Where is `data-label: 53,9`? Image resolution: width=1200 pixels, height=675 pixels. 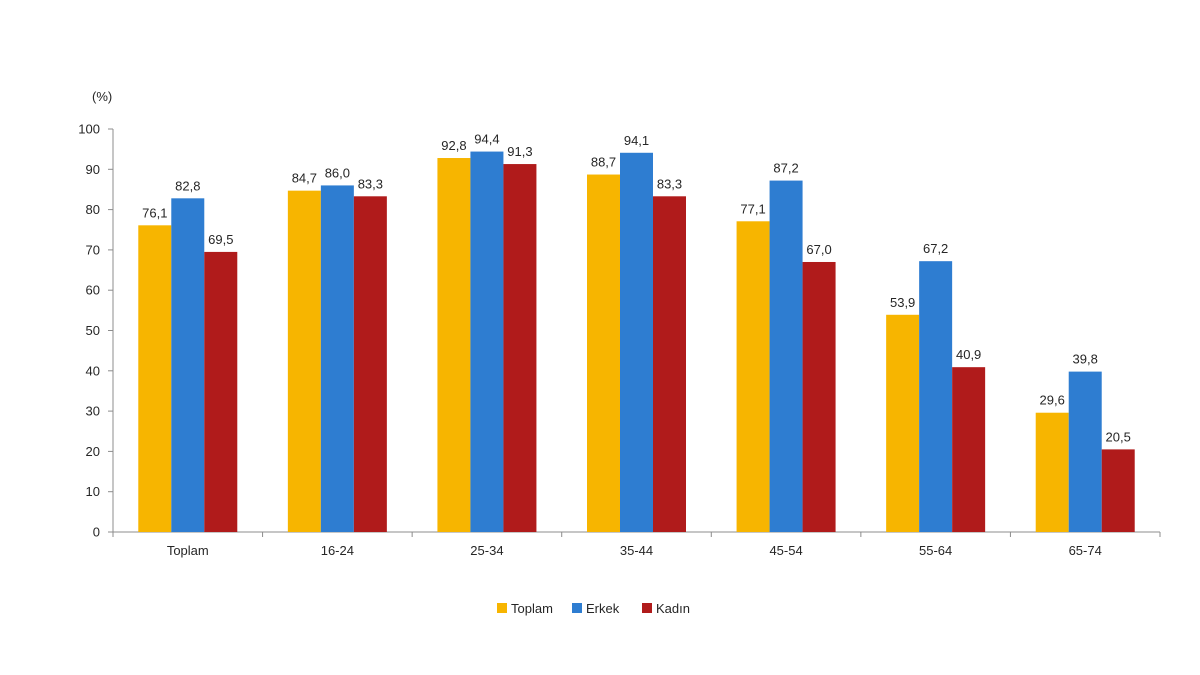 data-label: 53,9 is located at coordinates (902, 302).